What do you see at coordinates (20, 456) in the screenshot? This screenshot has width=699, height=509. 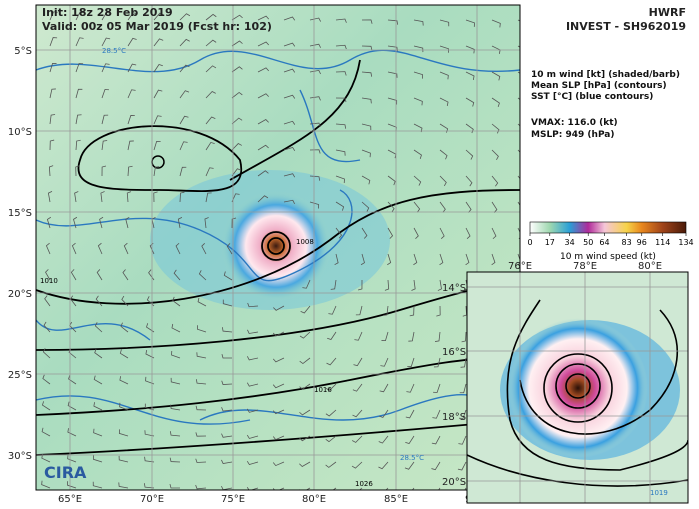 I see `lat-label: 30°S` at bounding box center [20, 456].